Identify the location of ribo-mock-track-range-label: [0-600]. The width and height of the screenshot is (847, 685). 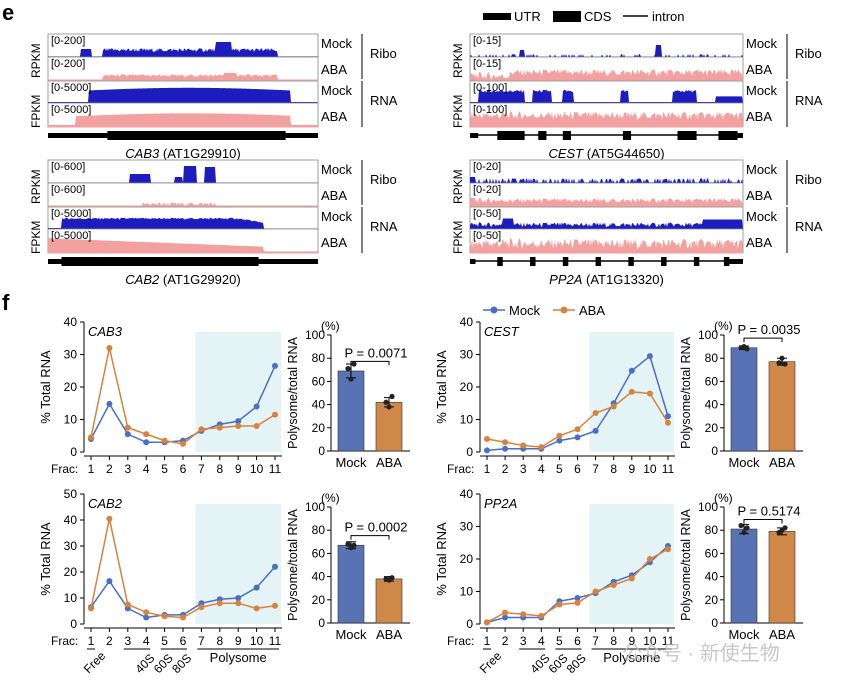
(68, 167).